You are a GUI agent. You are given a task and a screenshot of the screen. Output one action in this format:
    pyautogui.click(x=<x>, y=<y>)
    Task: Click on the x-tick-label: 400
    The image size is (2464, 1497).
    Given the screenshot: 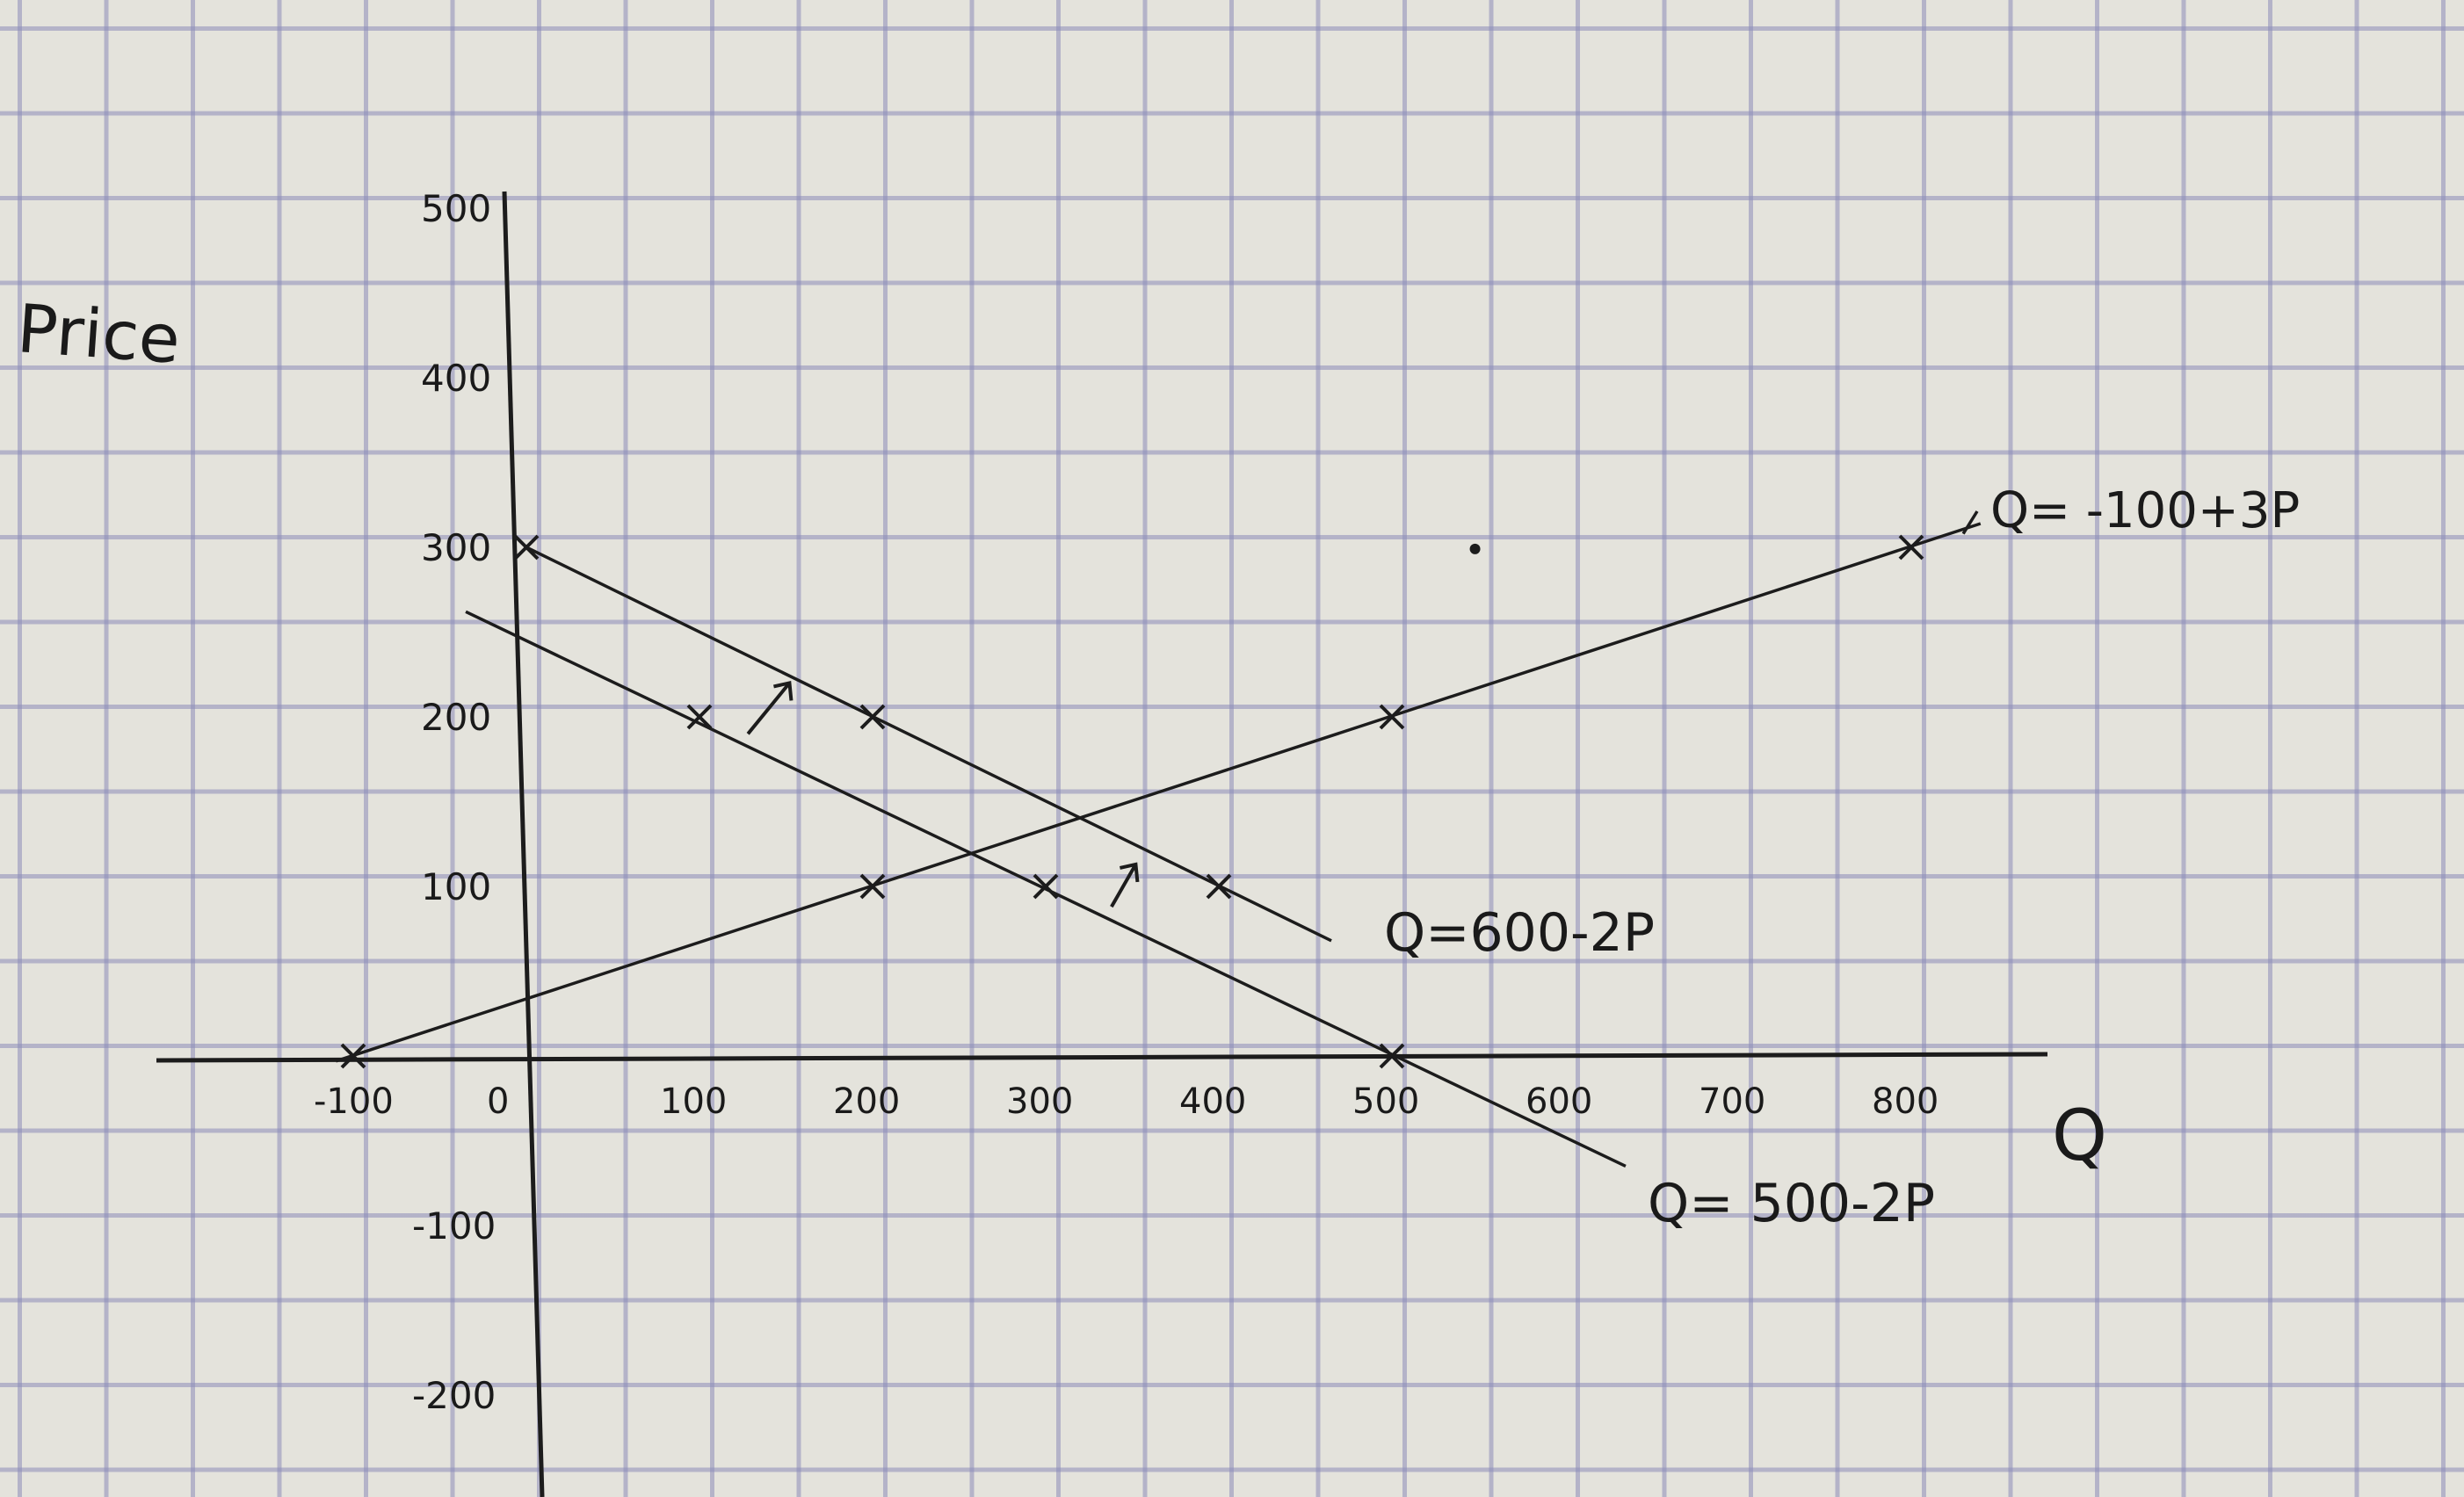 What is the action you would take?
    pyautogui.click(x=1212, y=1102)
    